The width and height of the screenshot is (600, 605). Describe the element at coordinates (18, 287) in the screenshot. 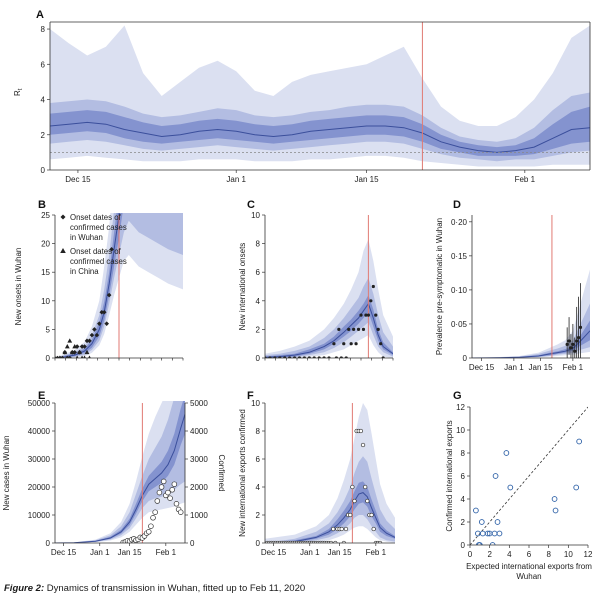

I see `y-axis-label: New onsets in Wuhan` at that location.